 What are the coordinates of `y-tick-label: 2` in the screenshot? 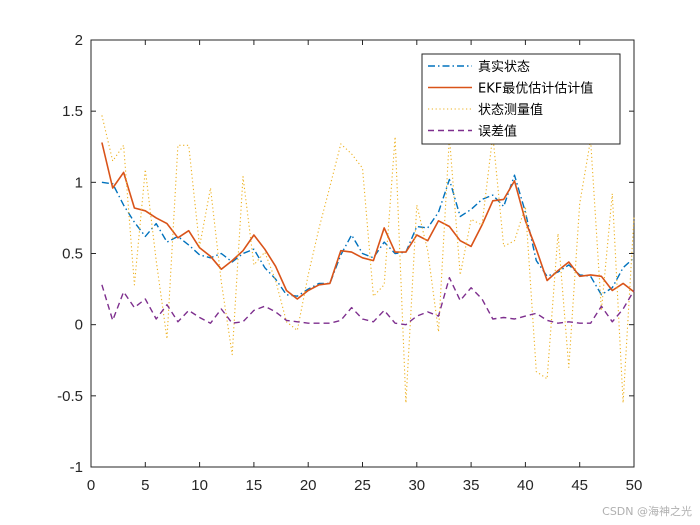 It's located at (79, 40).